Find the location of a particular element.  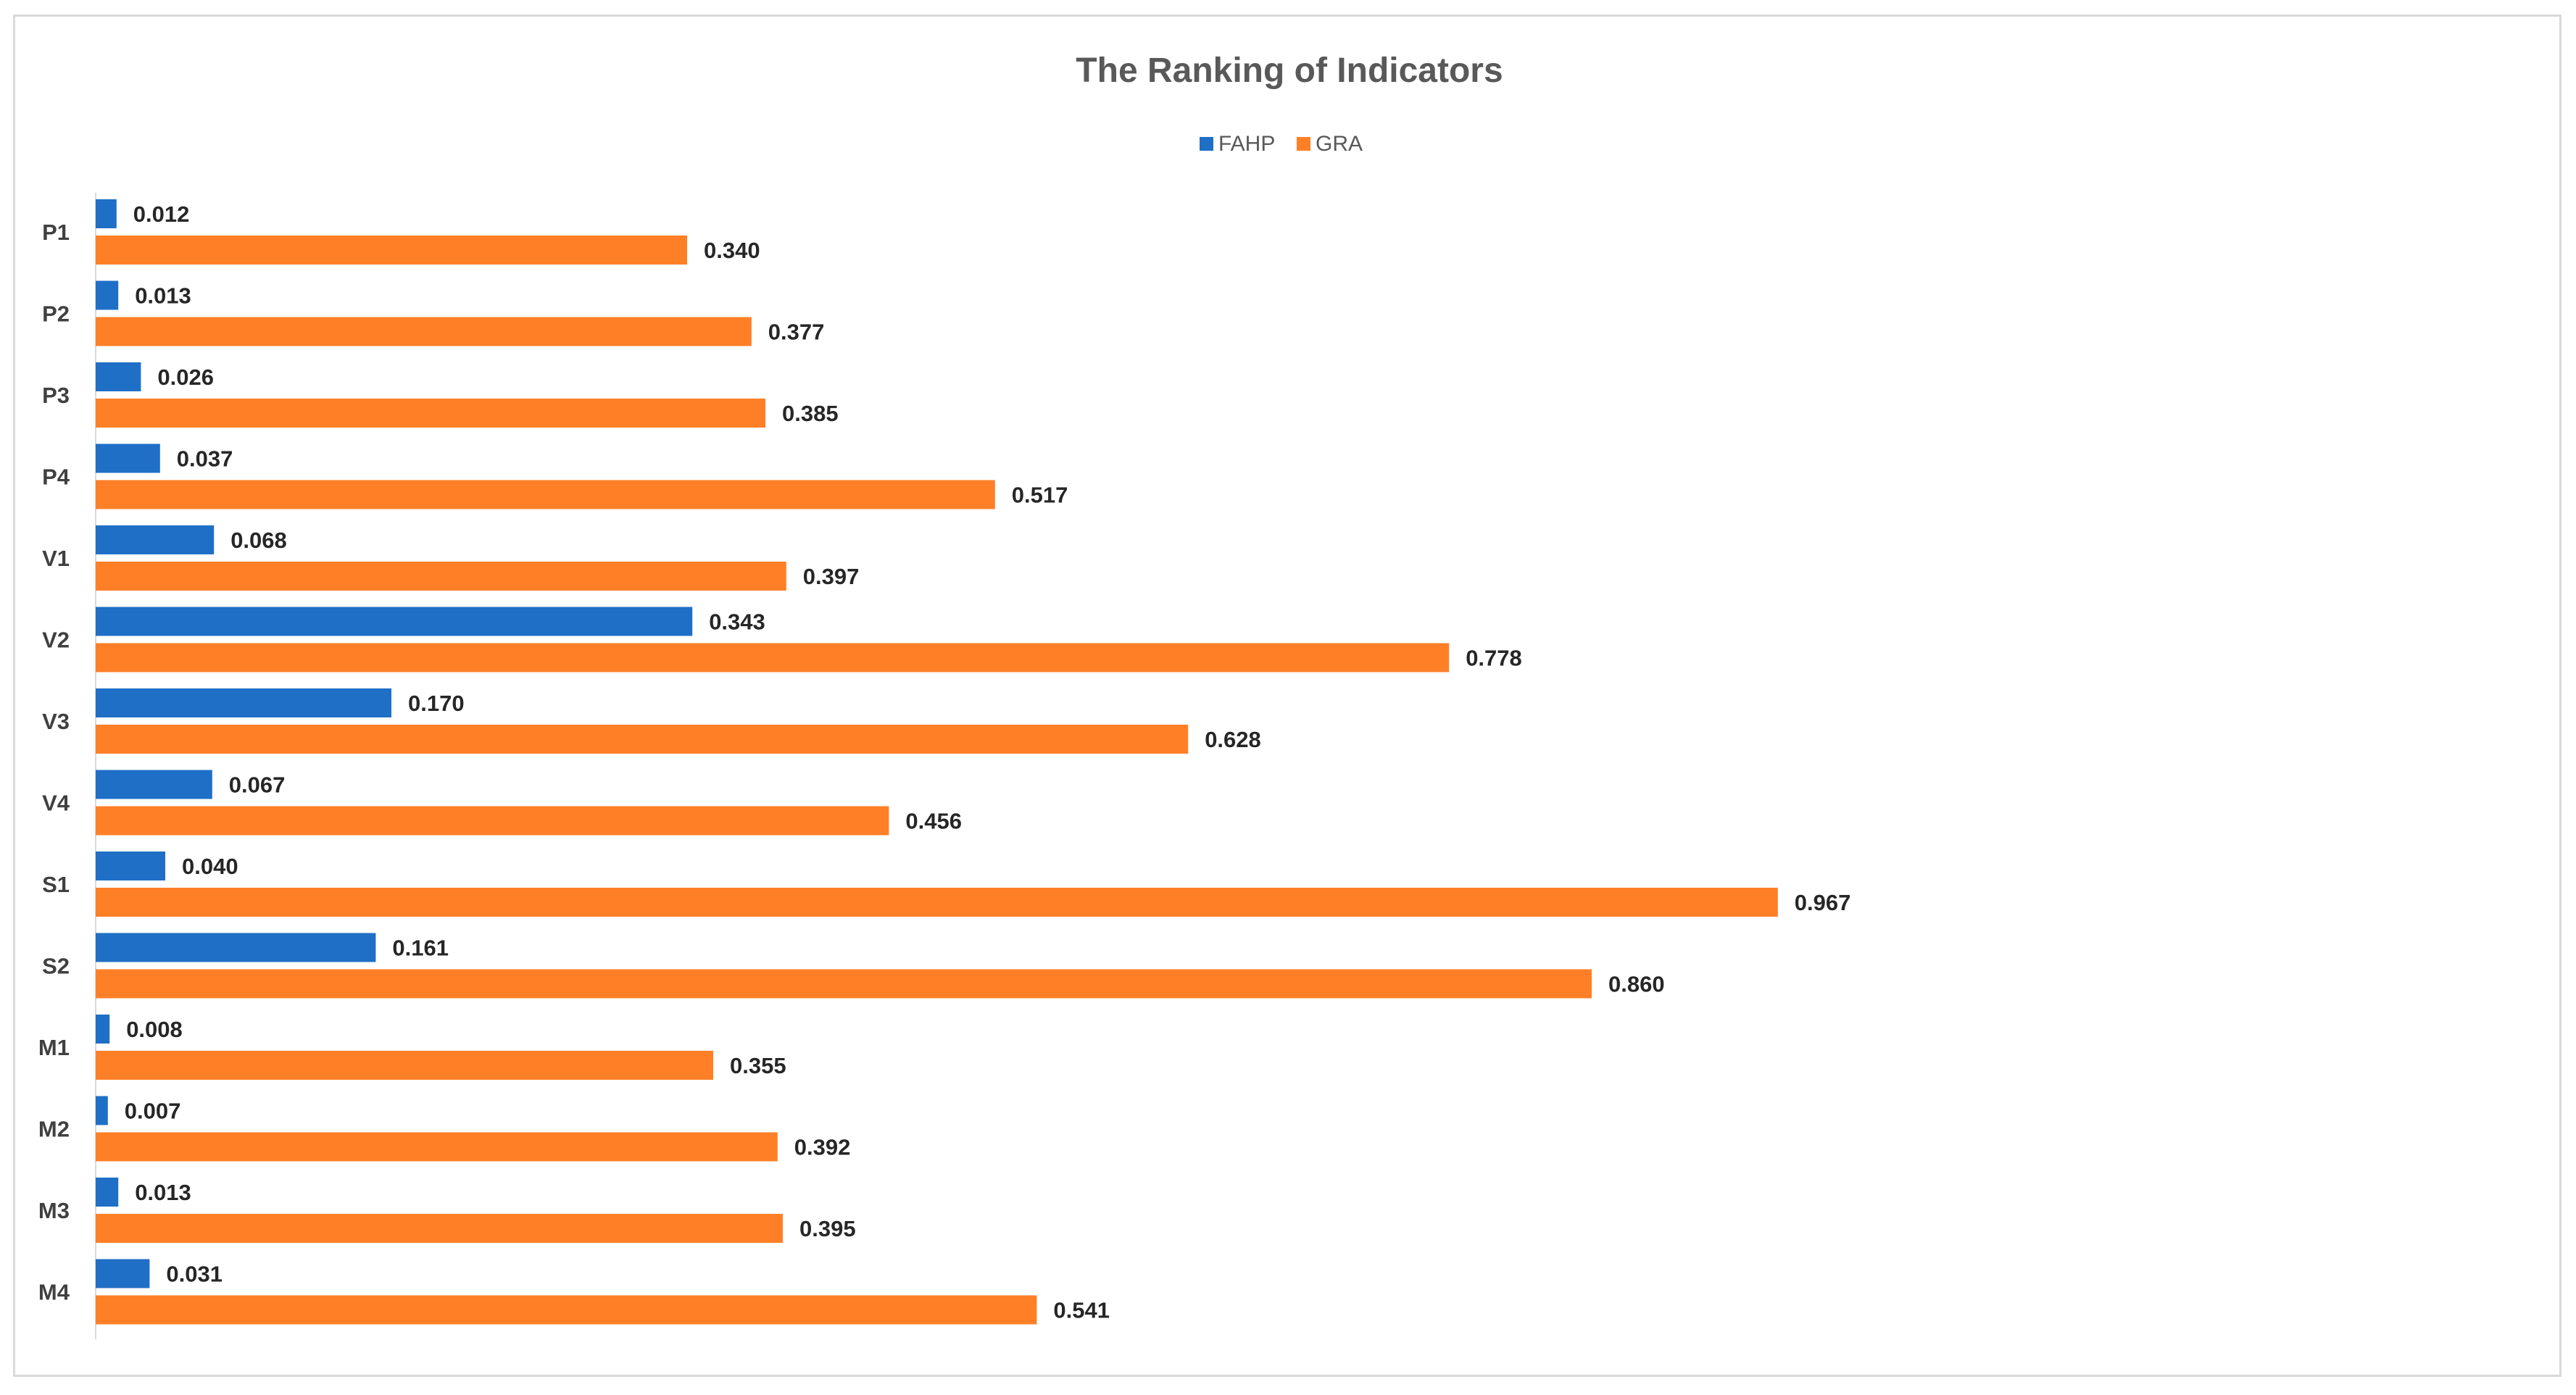

bar-fahp-v4 is located at coordinates (154, 784).